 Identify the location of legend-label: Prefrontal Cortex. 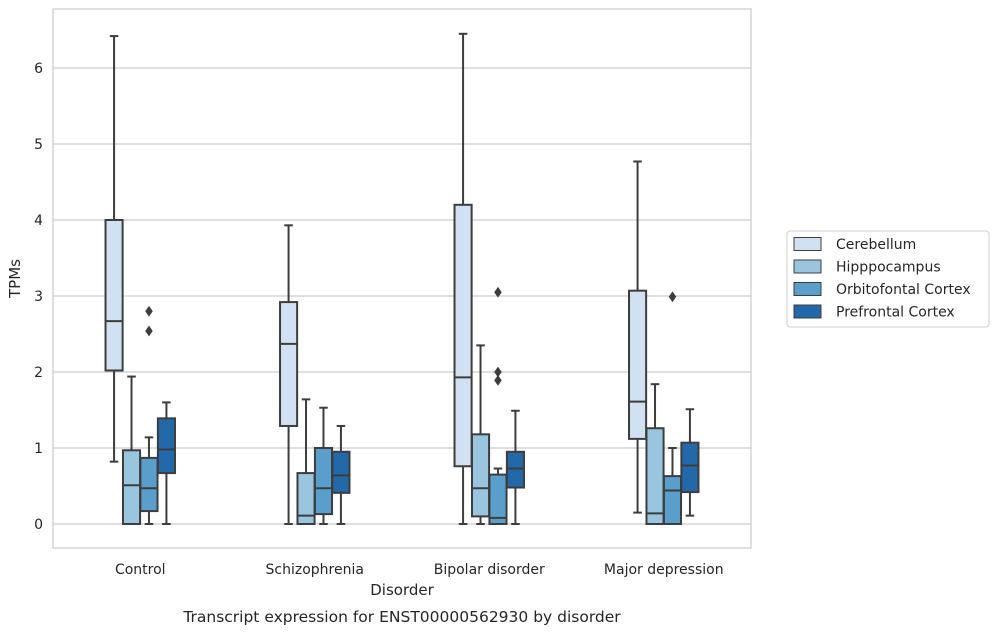
(895, 313).